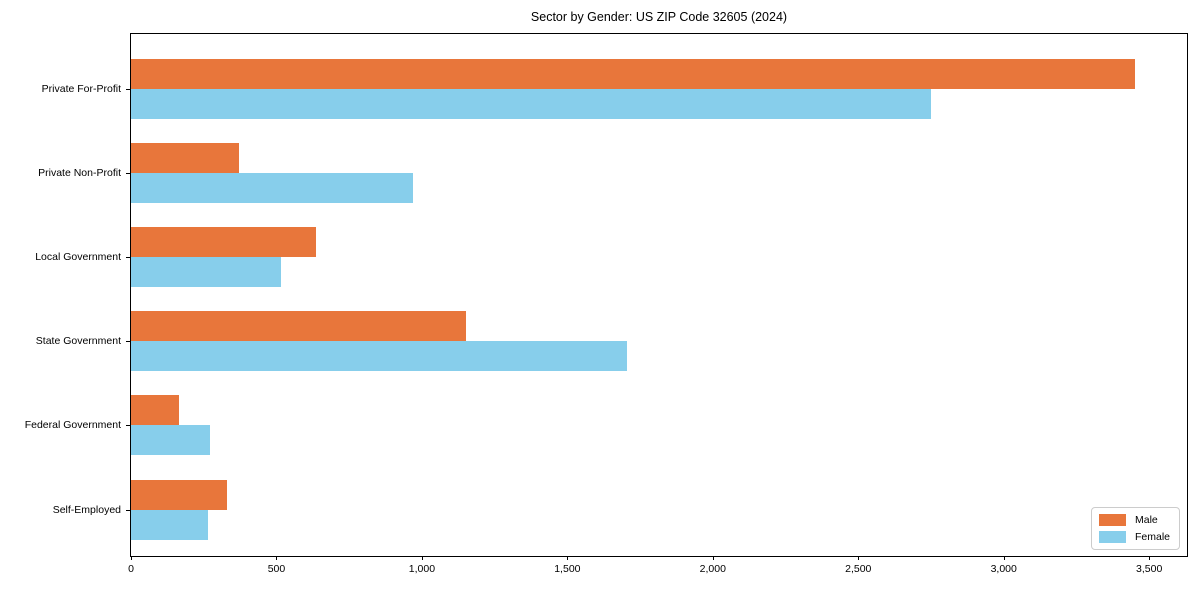  Describe the element at coordinates (206, 271) in the screenshot. I see `bar-female-local-government` at that location.